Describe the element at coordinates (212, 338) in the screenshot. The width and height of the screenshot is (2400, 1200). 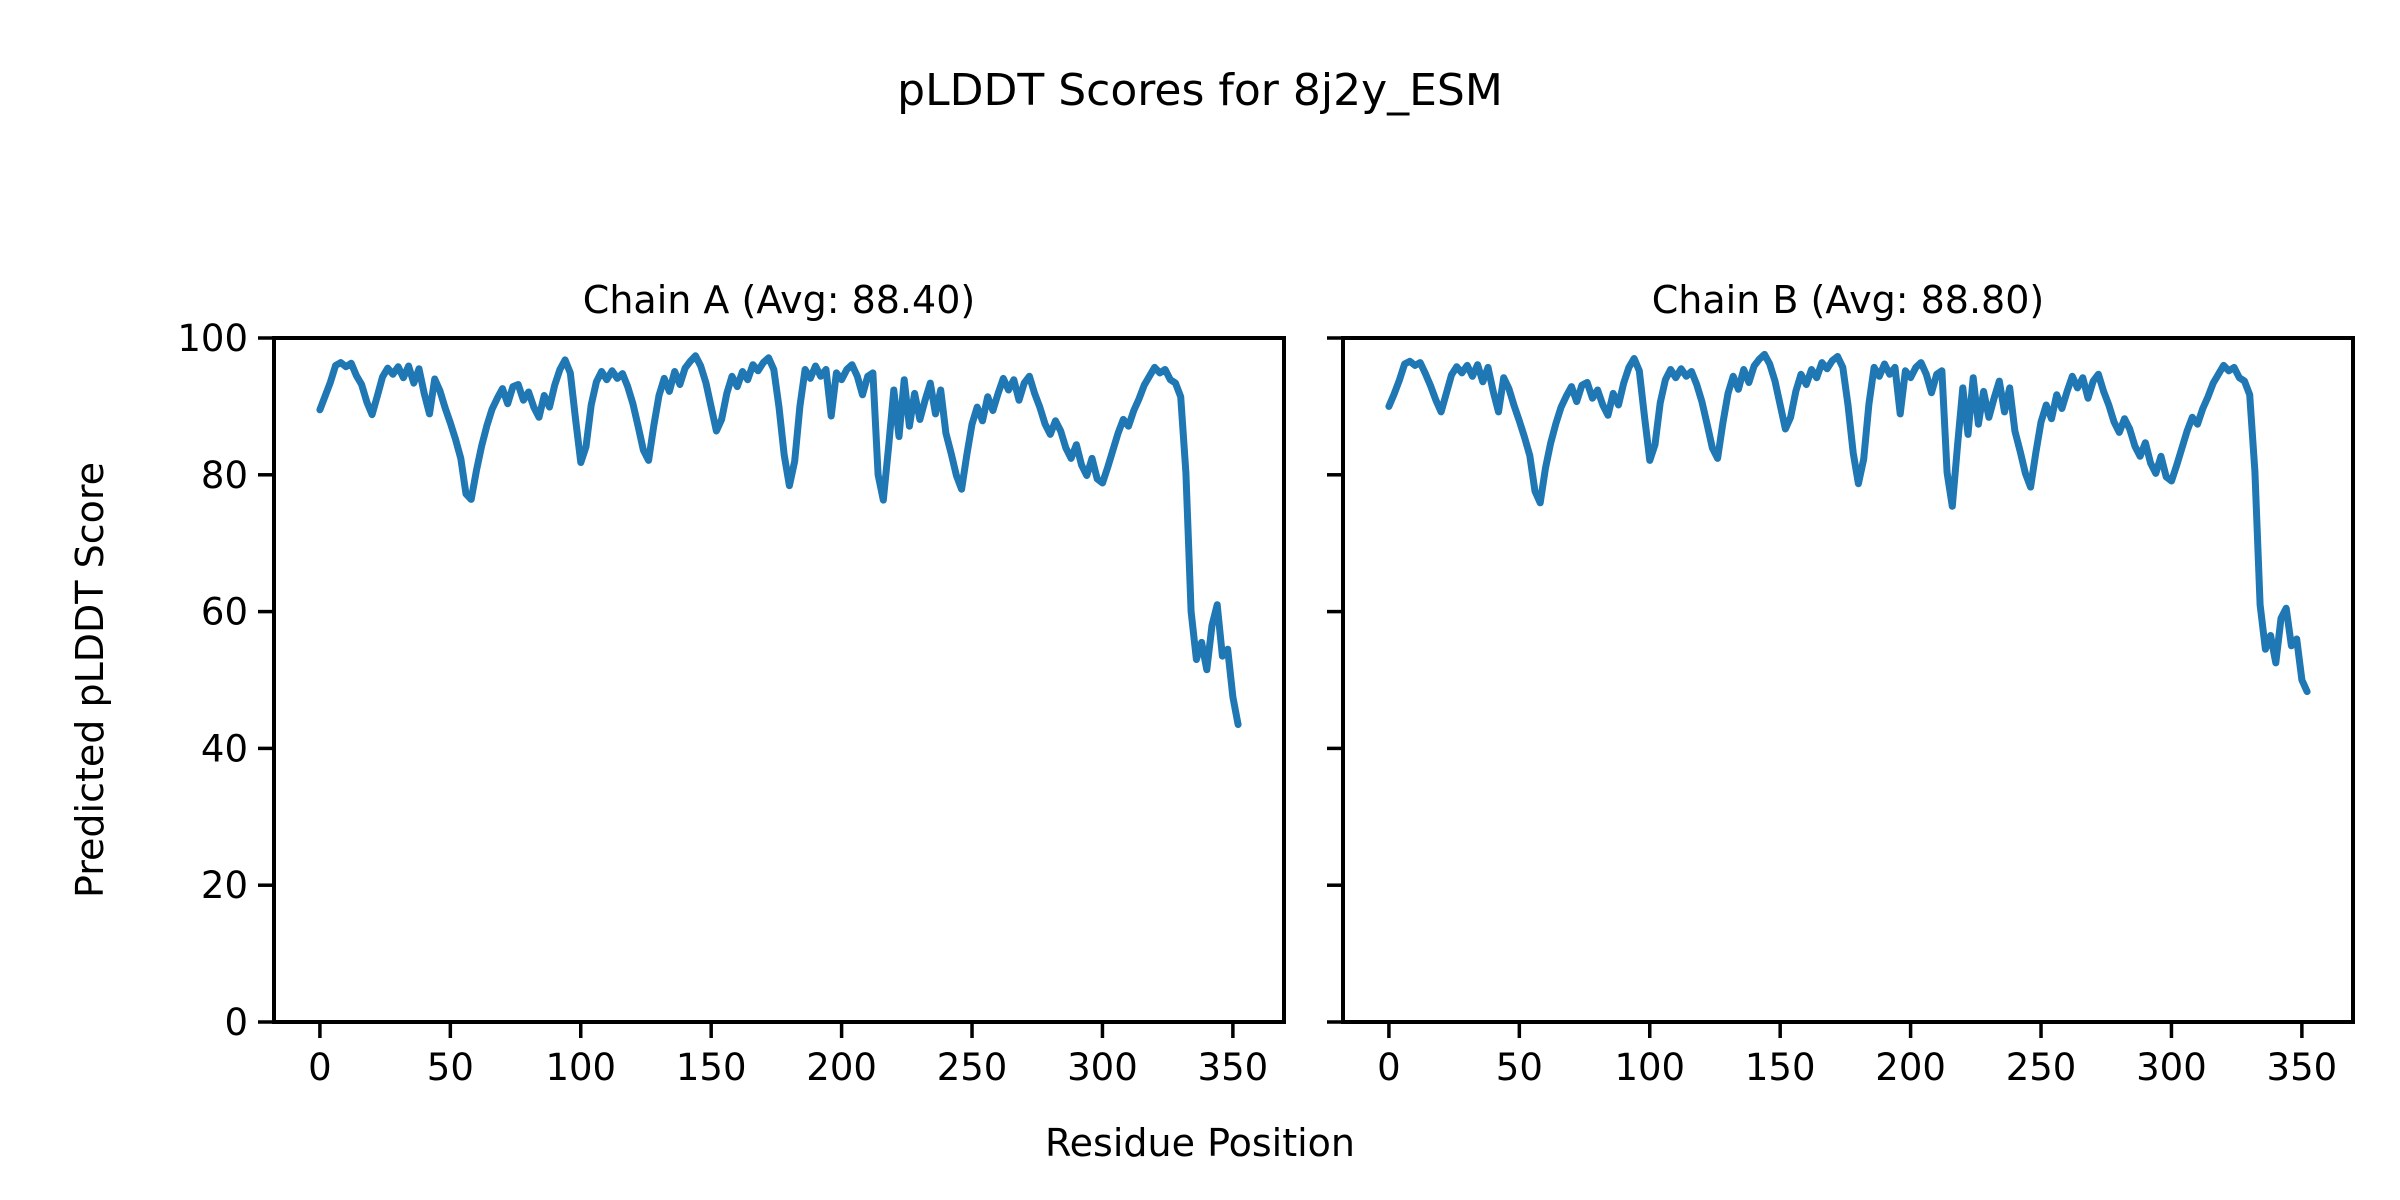
I see `y-tick-label: 100` at that location.